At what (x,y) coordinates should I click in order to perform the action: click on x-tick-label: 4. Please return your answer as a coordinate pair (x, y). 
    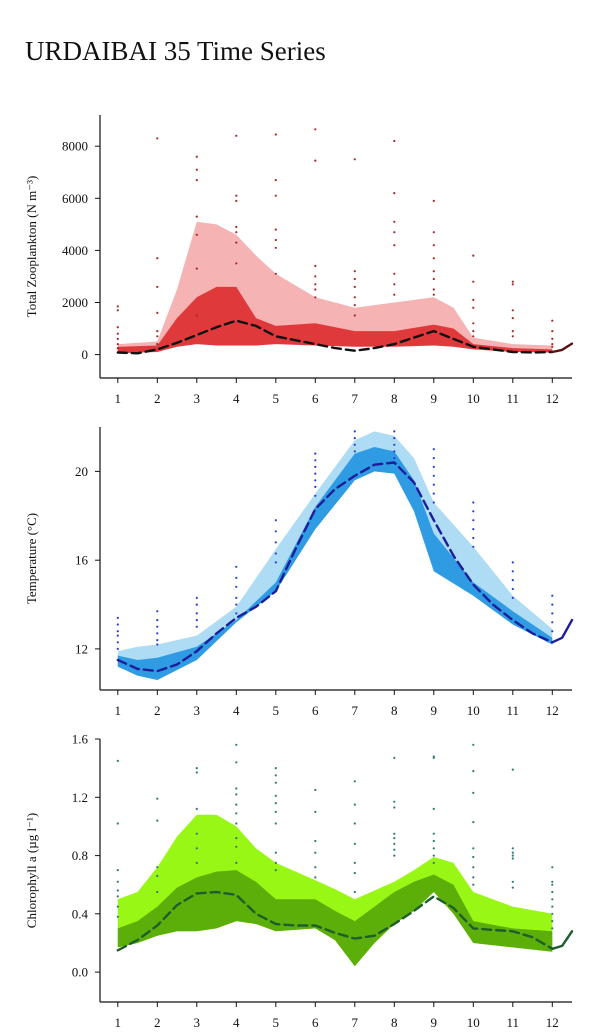
    Looking at the image, I should click on (236, 710).